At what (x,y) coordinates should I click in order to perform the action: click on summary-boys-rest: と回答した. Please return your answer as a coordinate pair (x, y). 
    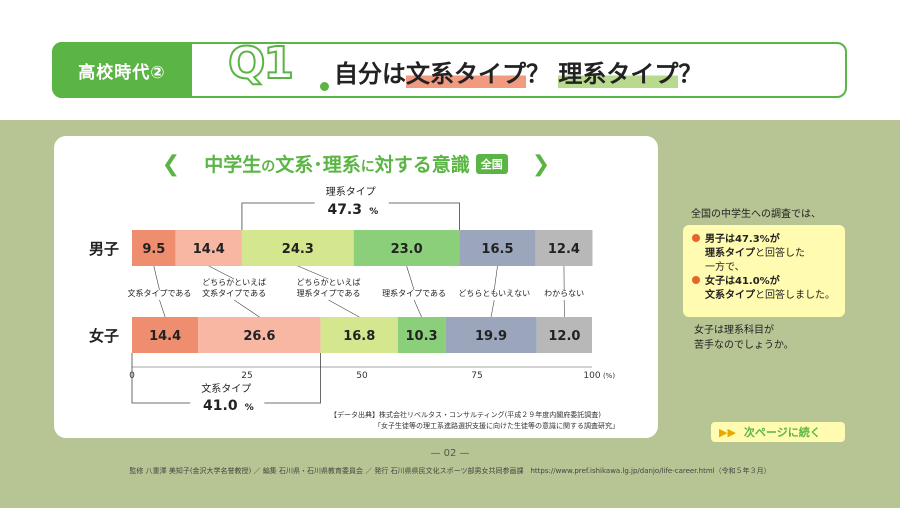
    Looking at the image, I should click on (780, 253).